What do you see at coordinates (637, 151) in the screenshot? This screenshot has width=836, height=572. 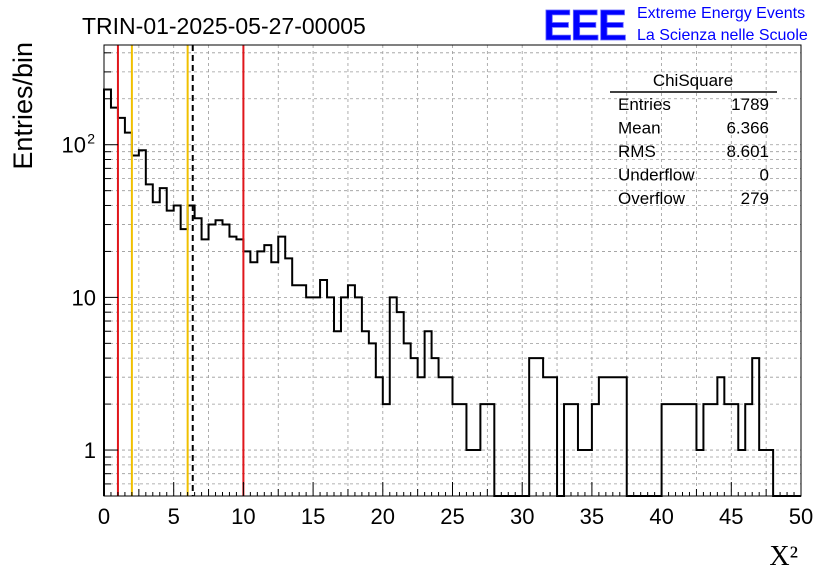 I see `stats-label: RMS` at bounding box center [637, 151].